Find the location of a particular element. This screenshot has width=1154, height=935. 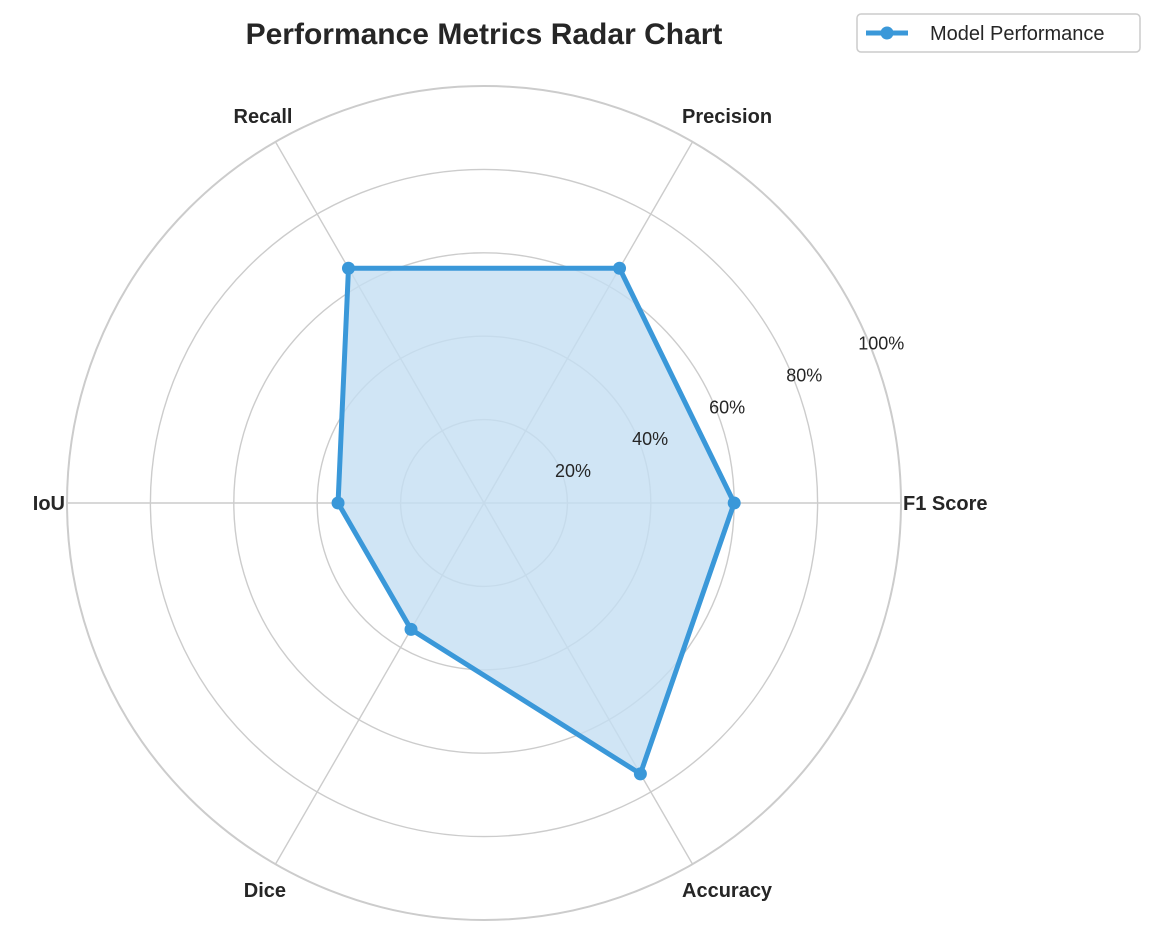

category-label: IoU is located at coordinates (49, 504).